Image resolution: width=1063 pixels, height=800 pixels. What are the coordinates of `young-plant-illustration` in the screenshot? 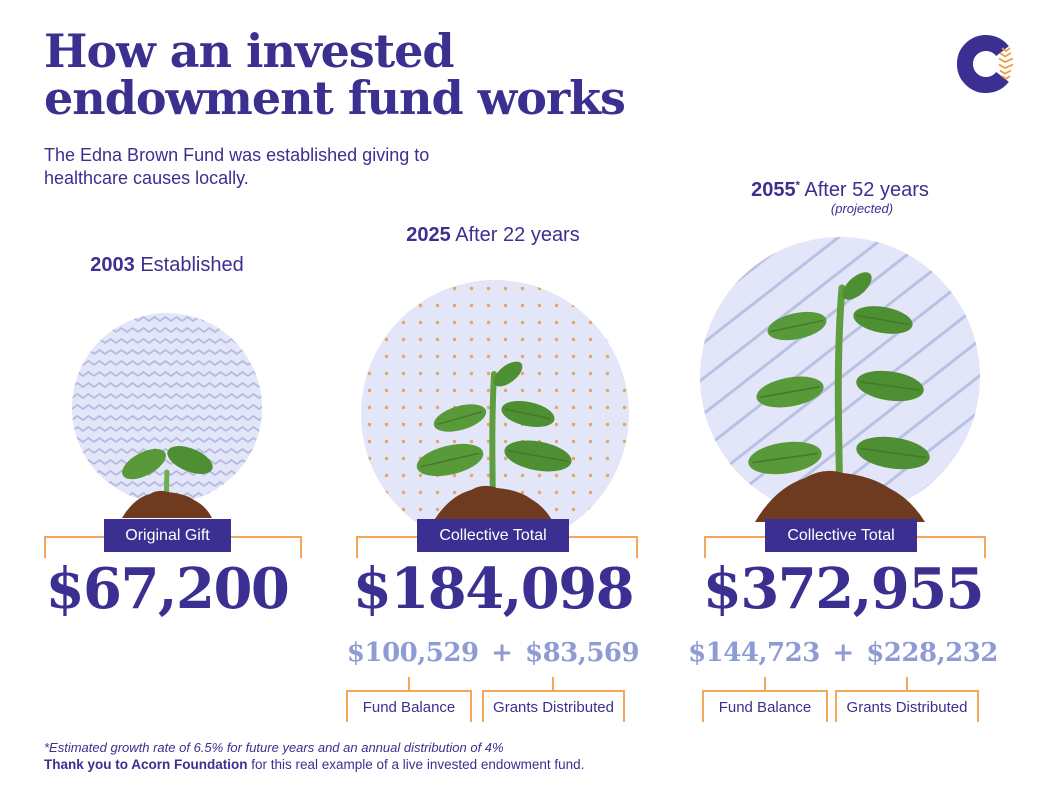 It's located at (493, 440).